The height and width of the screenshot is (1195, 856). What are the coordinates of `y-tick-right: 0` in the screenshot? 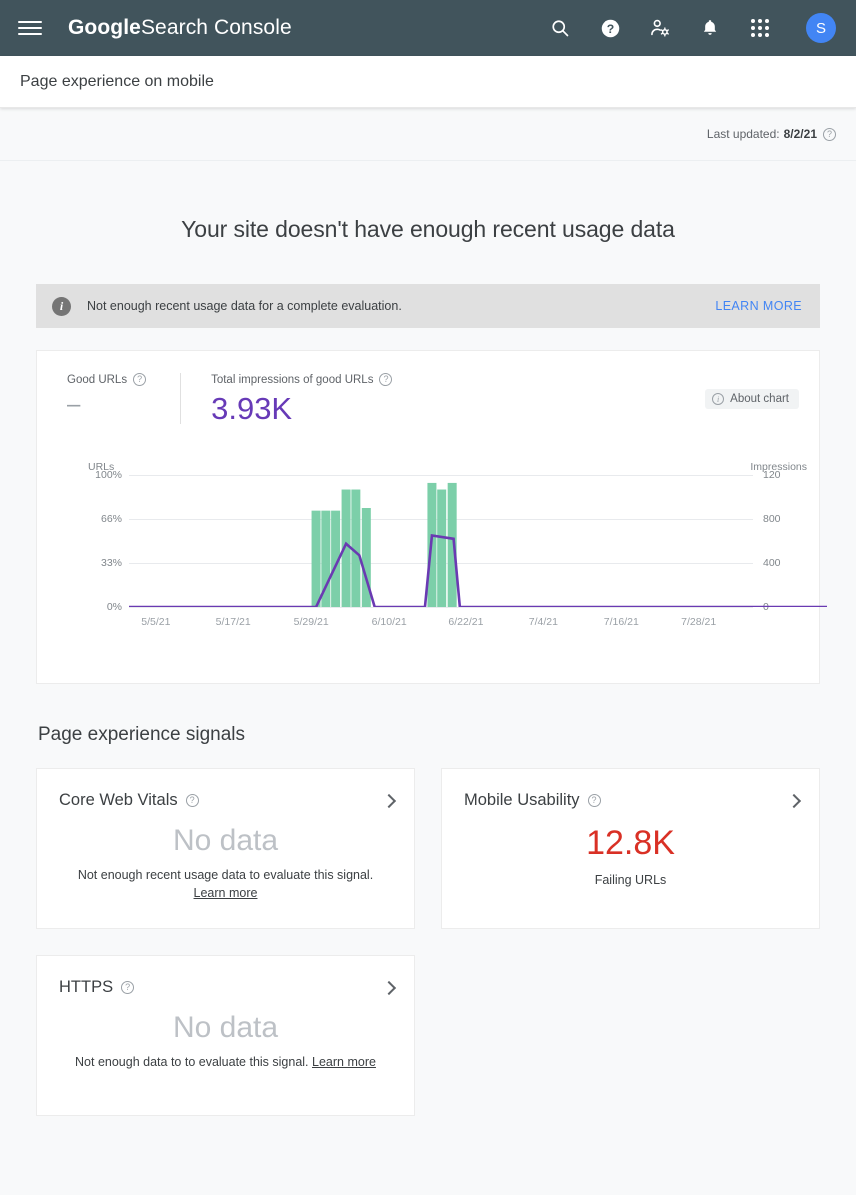 It's located at (766, 607).